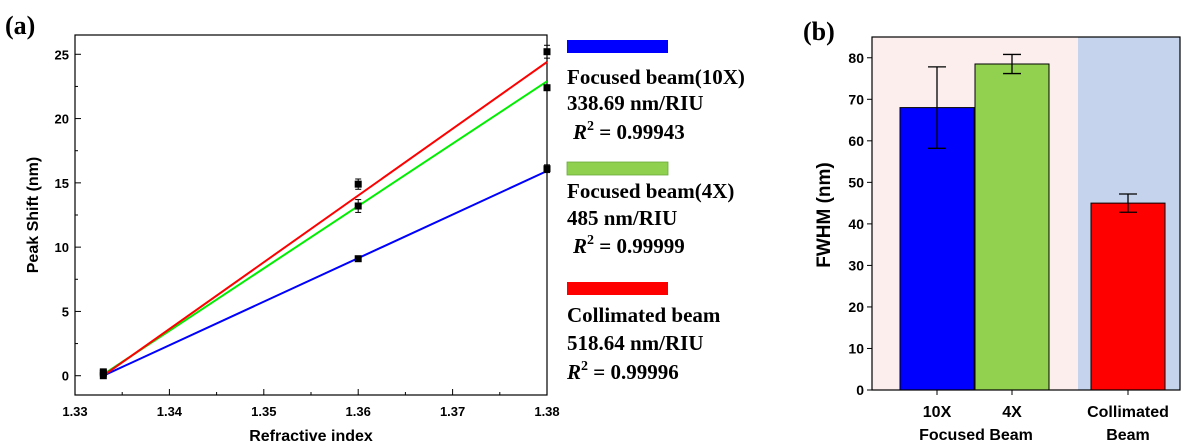  Describe the element at coordinates (635, 103) in the screenshot. I see `legend-sensitivity-10x: 338.69 nm/RIU` at that location.